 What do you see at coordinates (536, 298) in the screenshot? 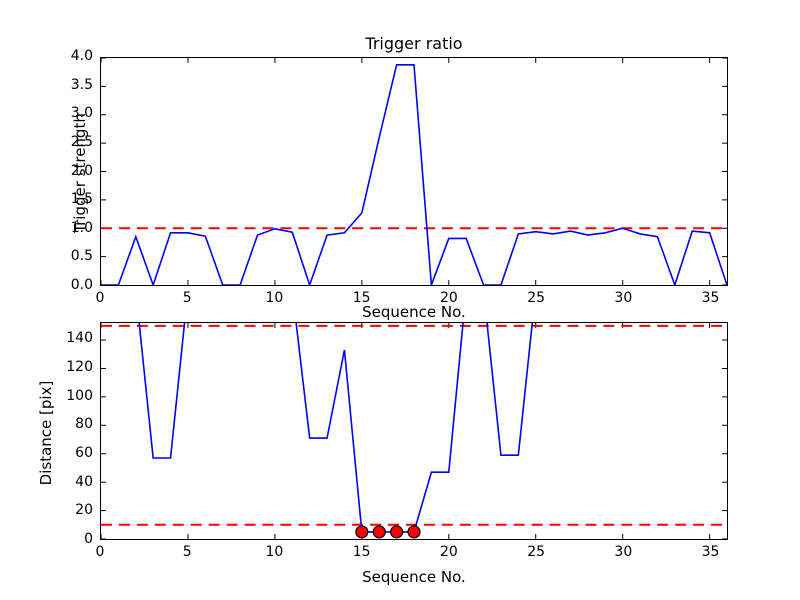
I see `trigger-ratio-xtick-25: 25` at bounding box center [536, 298].